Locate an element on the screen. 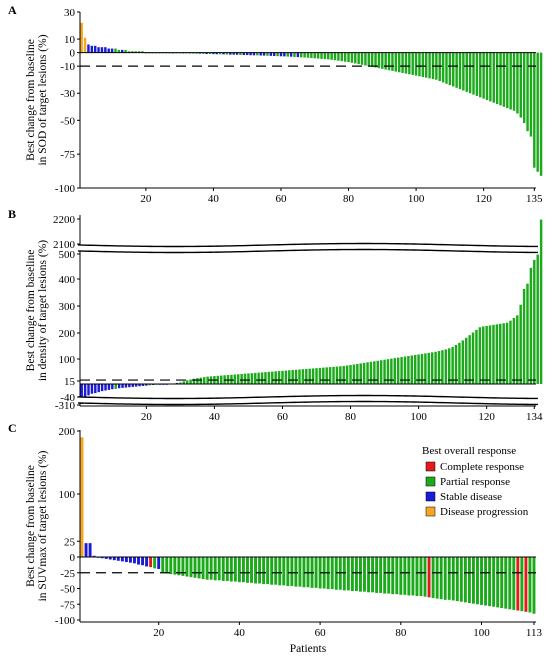 The image size is (555, 661). x-tick-label: 60 is located at coordinates (321, 633).